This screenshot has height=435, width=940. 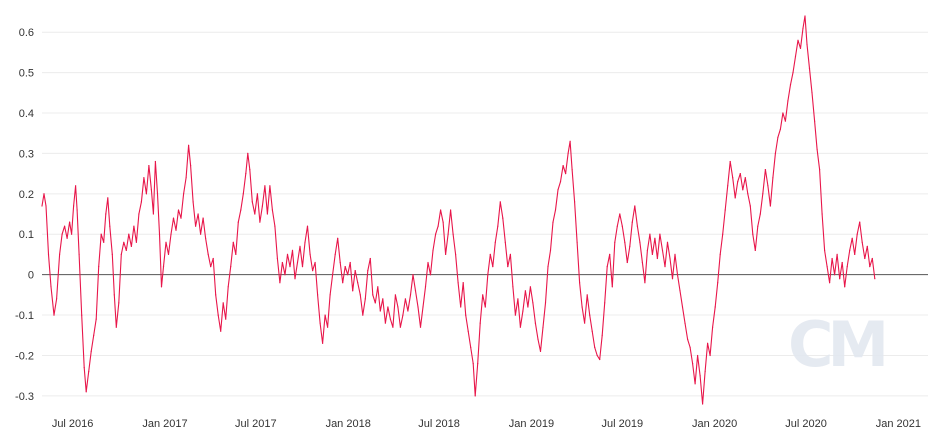 I want to click on y-tick-label: -0.1, so click(x=24, y=316).